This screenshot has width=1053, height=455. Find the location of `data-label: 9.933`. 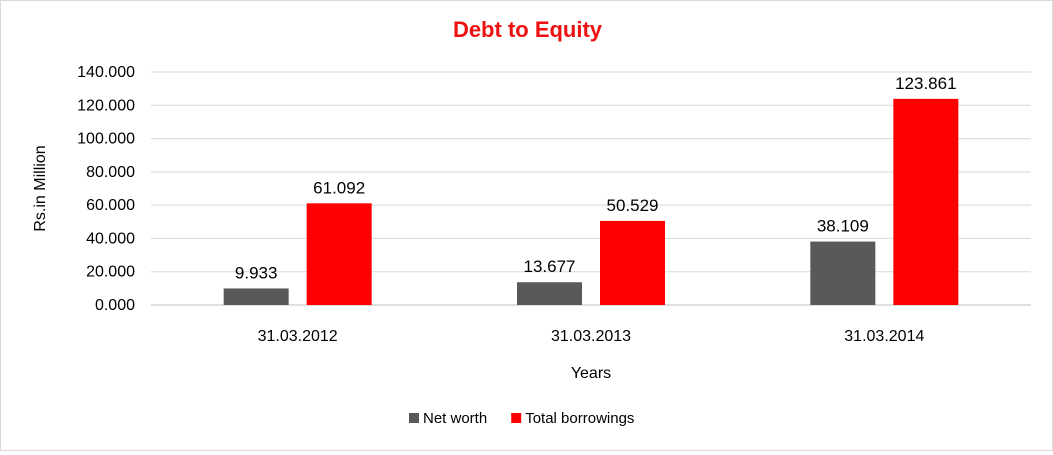

data-label: 9.933 is located at coordinates (256, 272).